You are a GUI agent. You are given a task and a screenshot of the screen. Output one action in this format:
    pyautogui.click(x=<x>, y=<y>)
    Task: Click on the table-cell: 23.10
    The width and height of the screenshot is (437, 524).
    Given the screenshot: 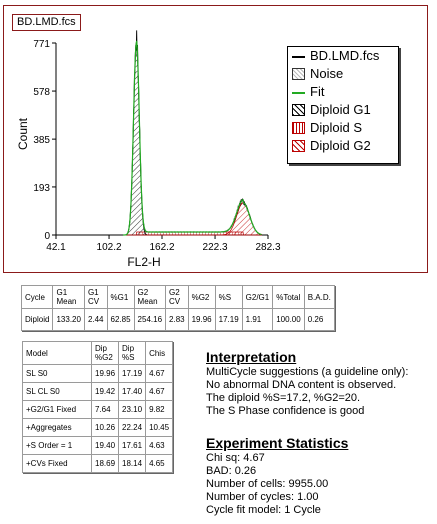 What is the action you would take?
    pyautogui.click(x=132, y=409)
    